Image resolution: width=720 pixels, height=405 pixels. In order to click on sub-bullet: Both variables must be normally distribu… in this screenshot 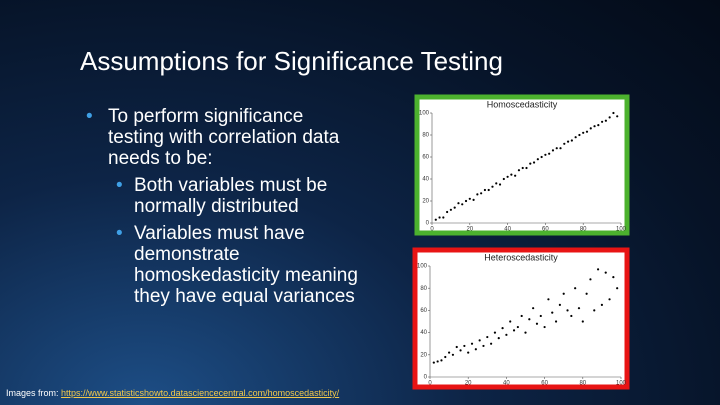, I will do `click(243, 196)`.